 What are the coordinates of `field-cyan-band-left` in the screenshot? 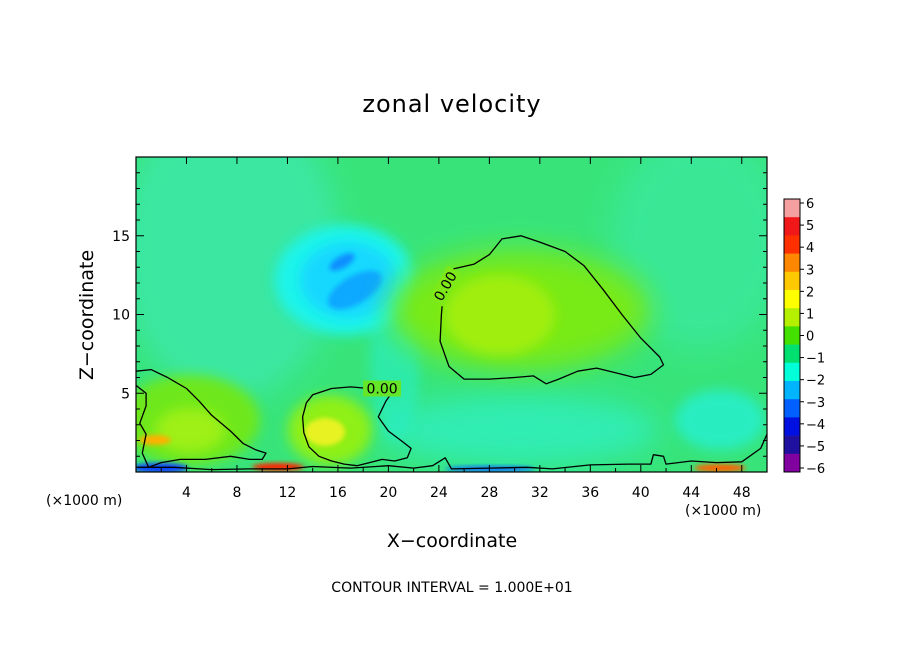 It's located at (238, 278).